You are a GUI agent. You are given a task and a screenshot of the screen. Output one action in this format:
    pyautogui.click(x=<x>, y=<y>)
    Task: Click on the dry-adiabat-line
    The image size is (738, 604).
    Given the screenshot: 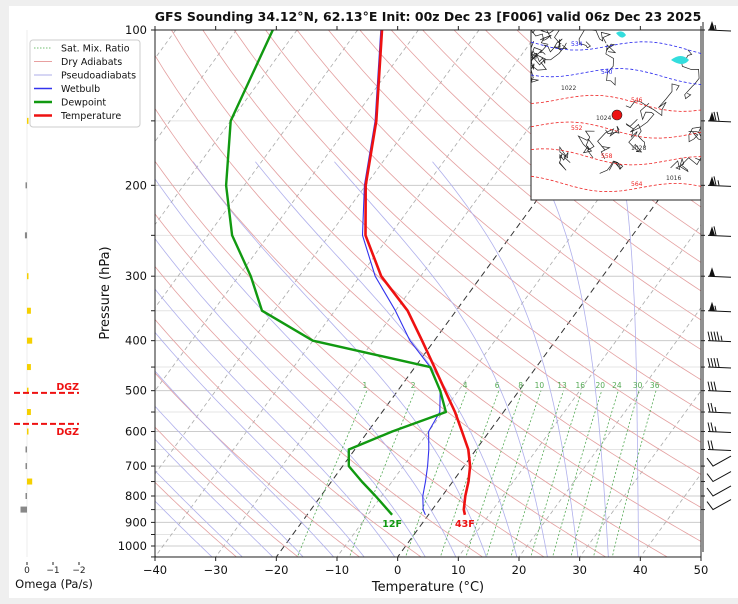 What is the action you would take?
    pyautogui.click(x=288, y=437)
    